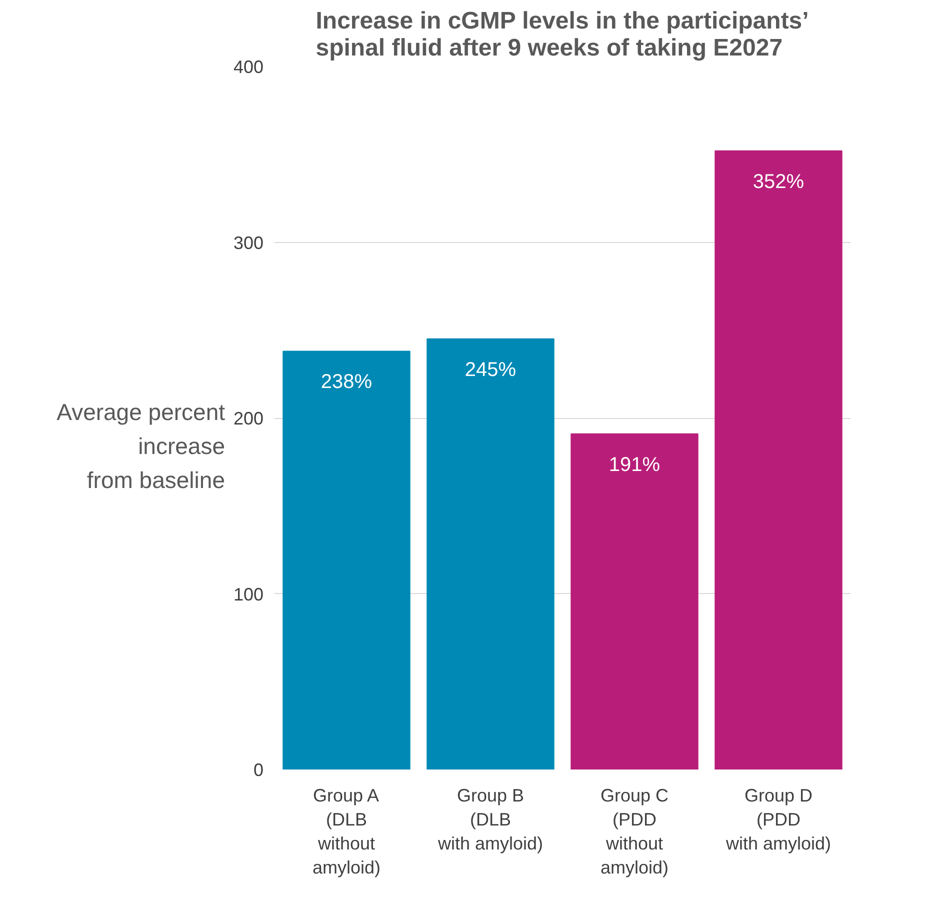 The width and height of the screenshot is (930, 905). I want to click on y-tick-label: 300, so click(248, 242).